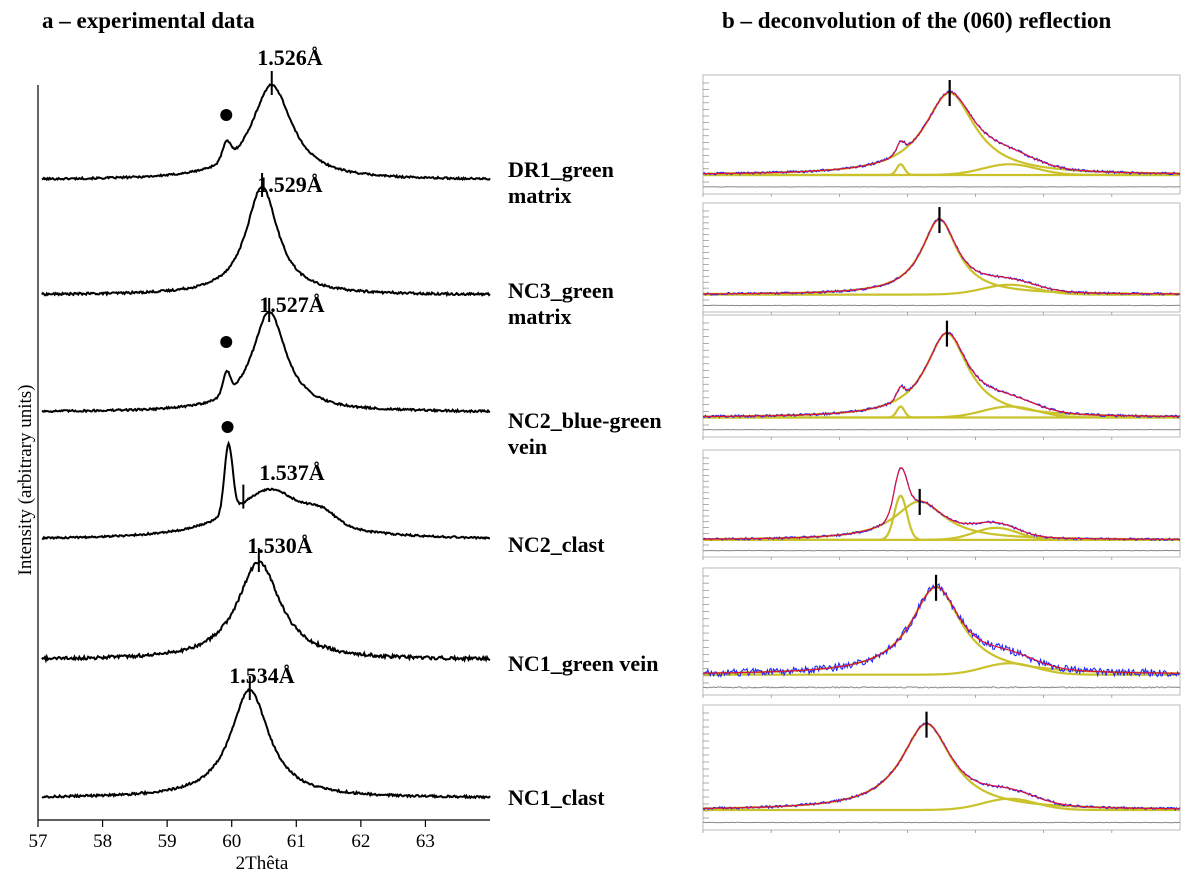 The width and height of the screenshot is (1185, 877). Describe the element at coordinates (556, 544) in the screenshot. I see `sample-label-nc2-clast: NC2_clast` at that location.